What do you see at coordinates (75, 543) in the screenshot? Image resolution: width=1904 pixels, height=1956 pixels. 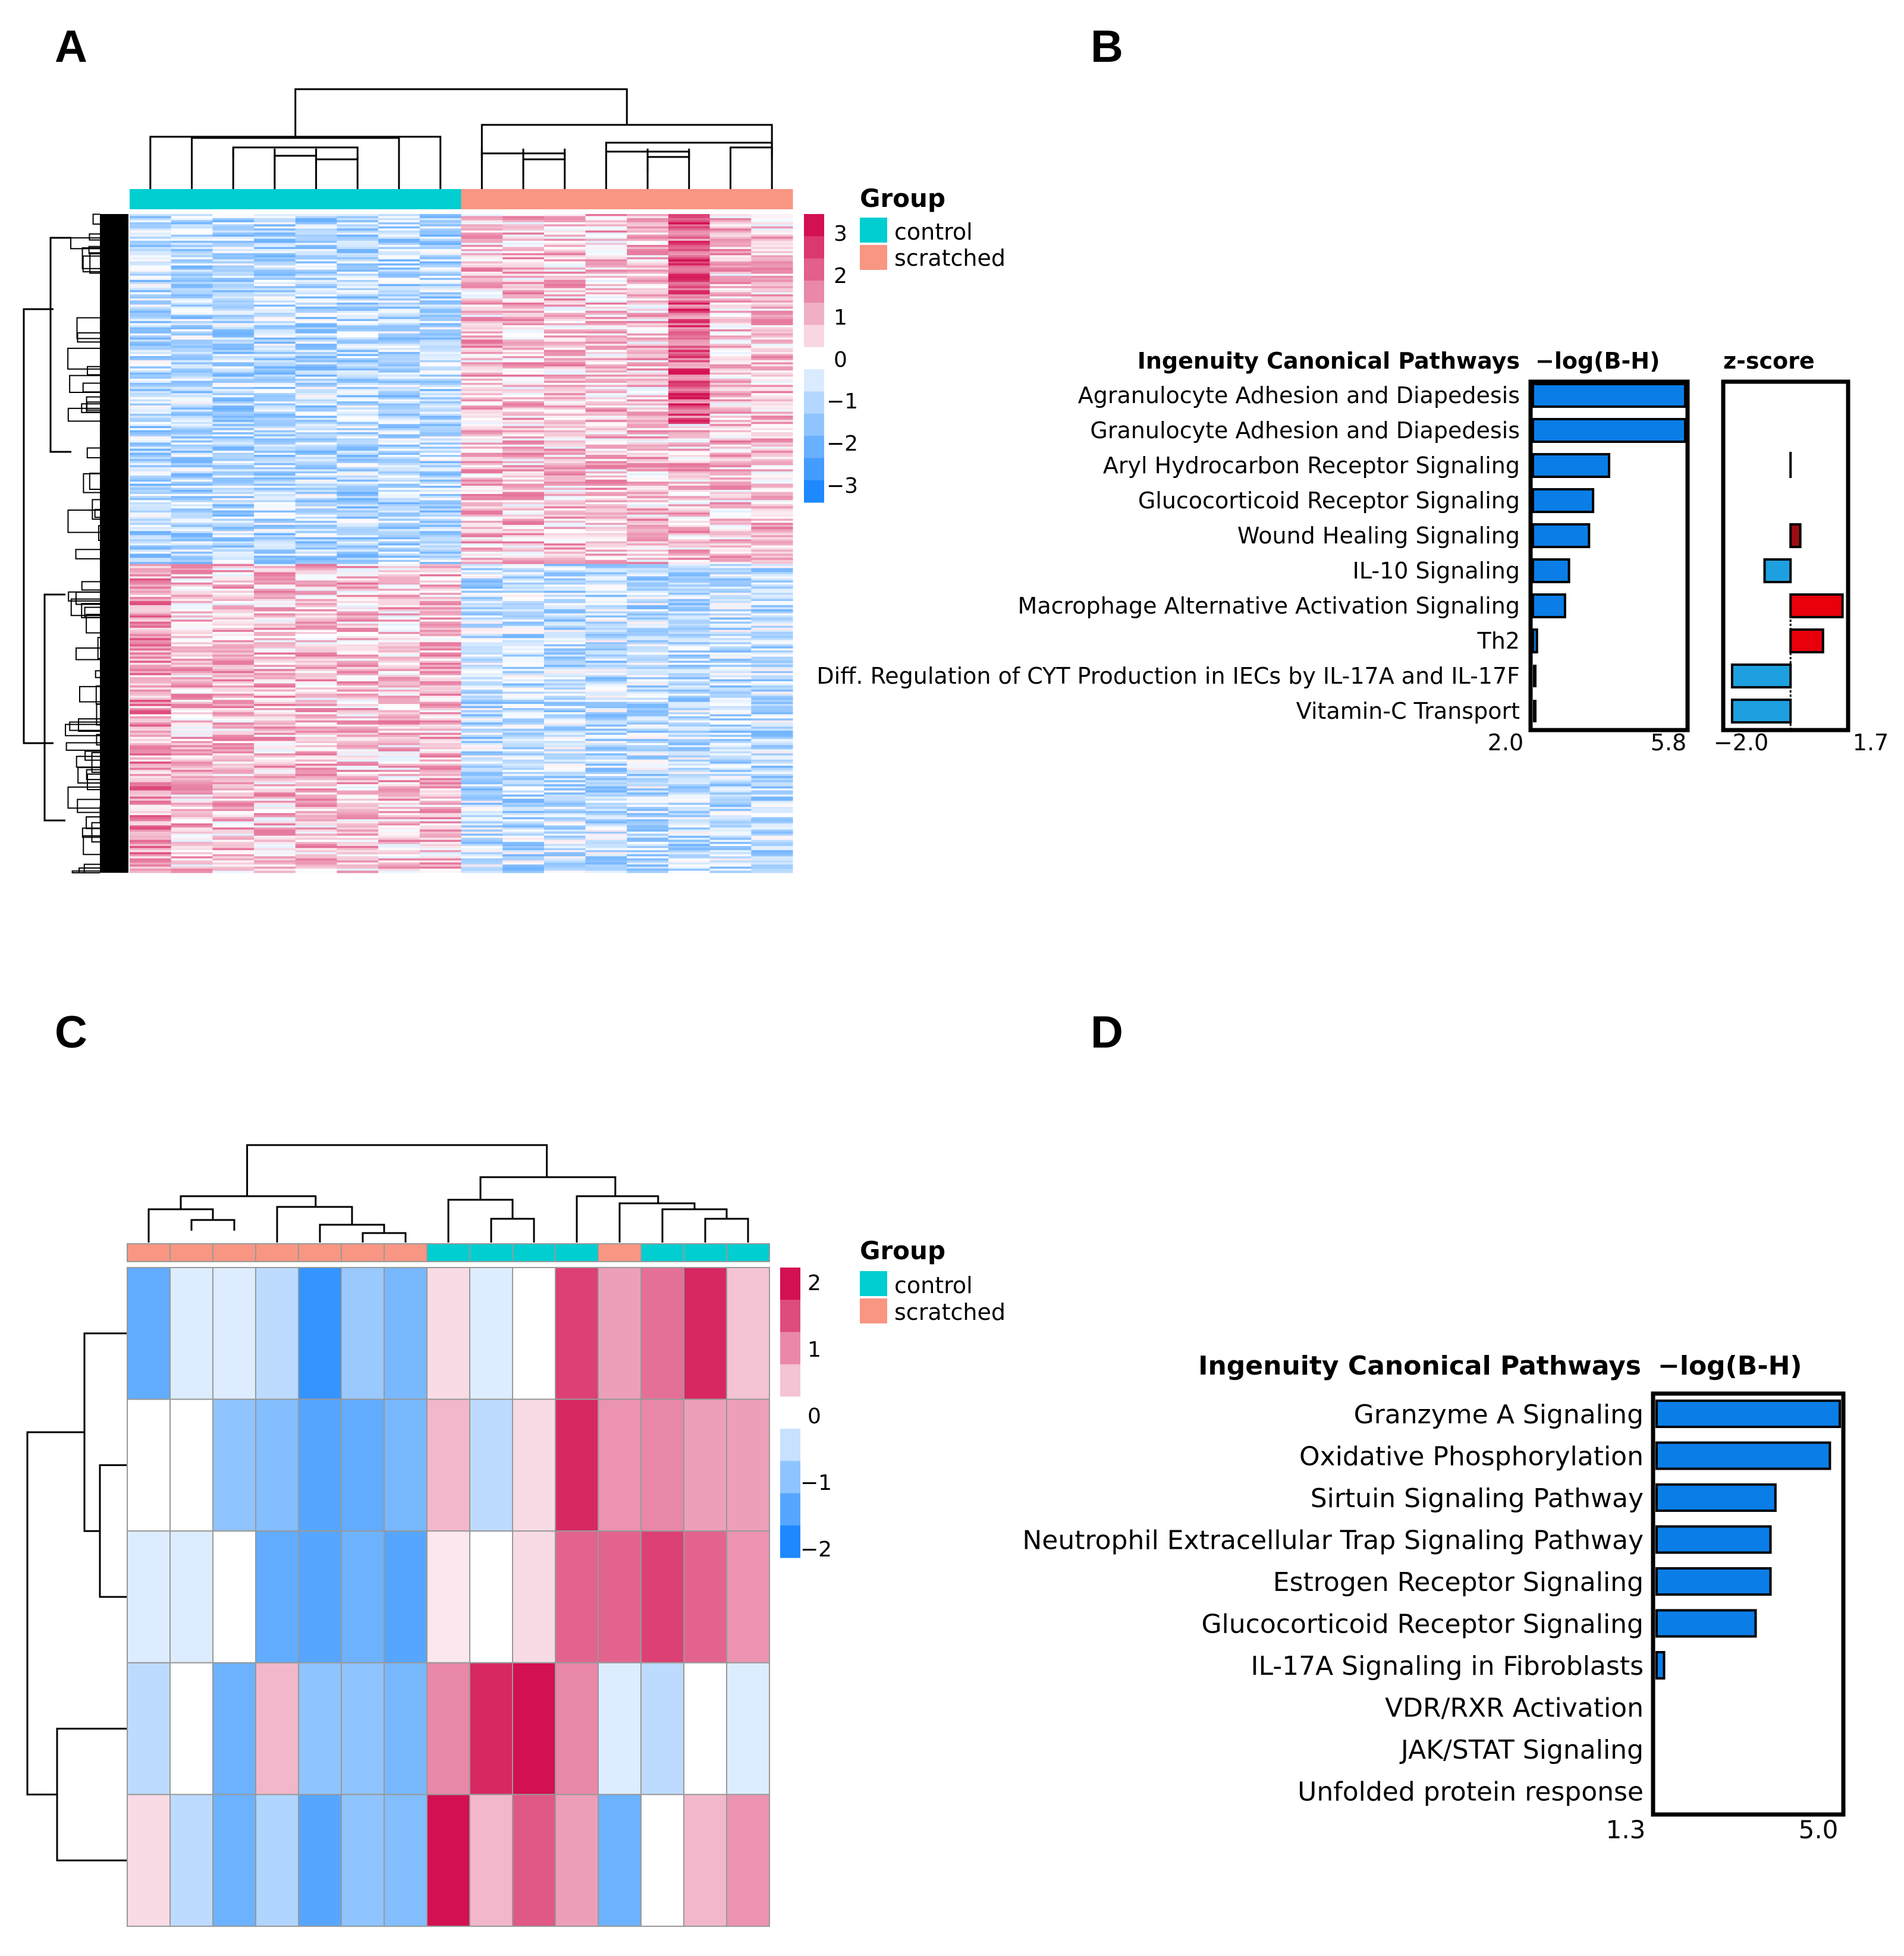 I see `panel-a-row-dendrogram` at bounding box center [75, 543].